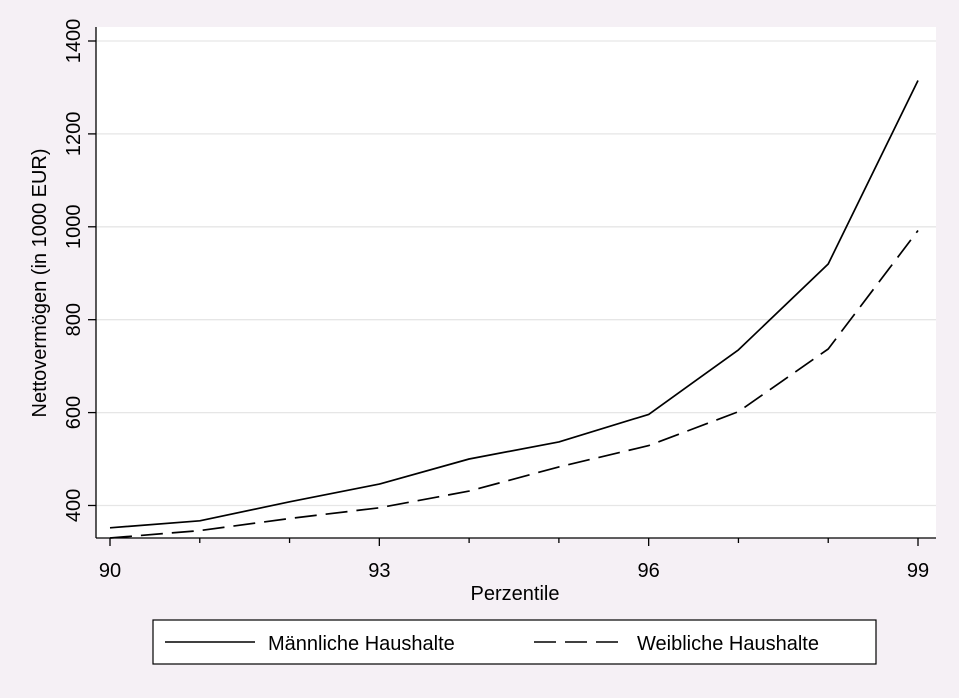 This screenshot has height=698, width=959. Describe the element at coordinates (918, 571) in the screenshot. I see `x-tick-label: 99` at that location.